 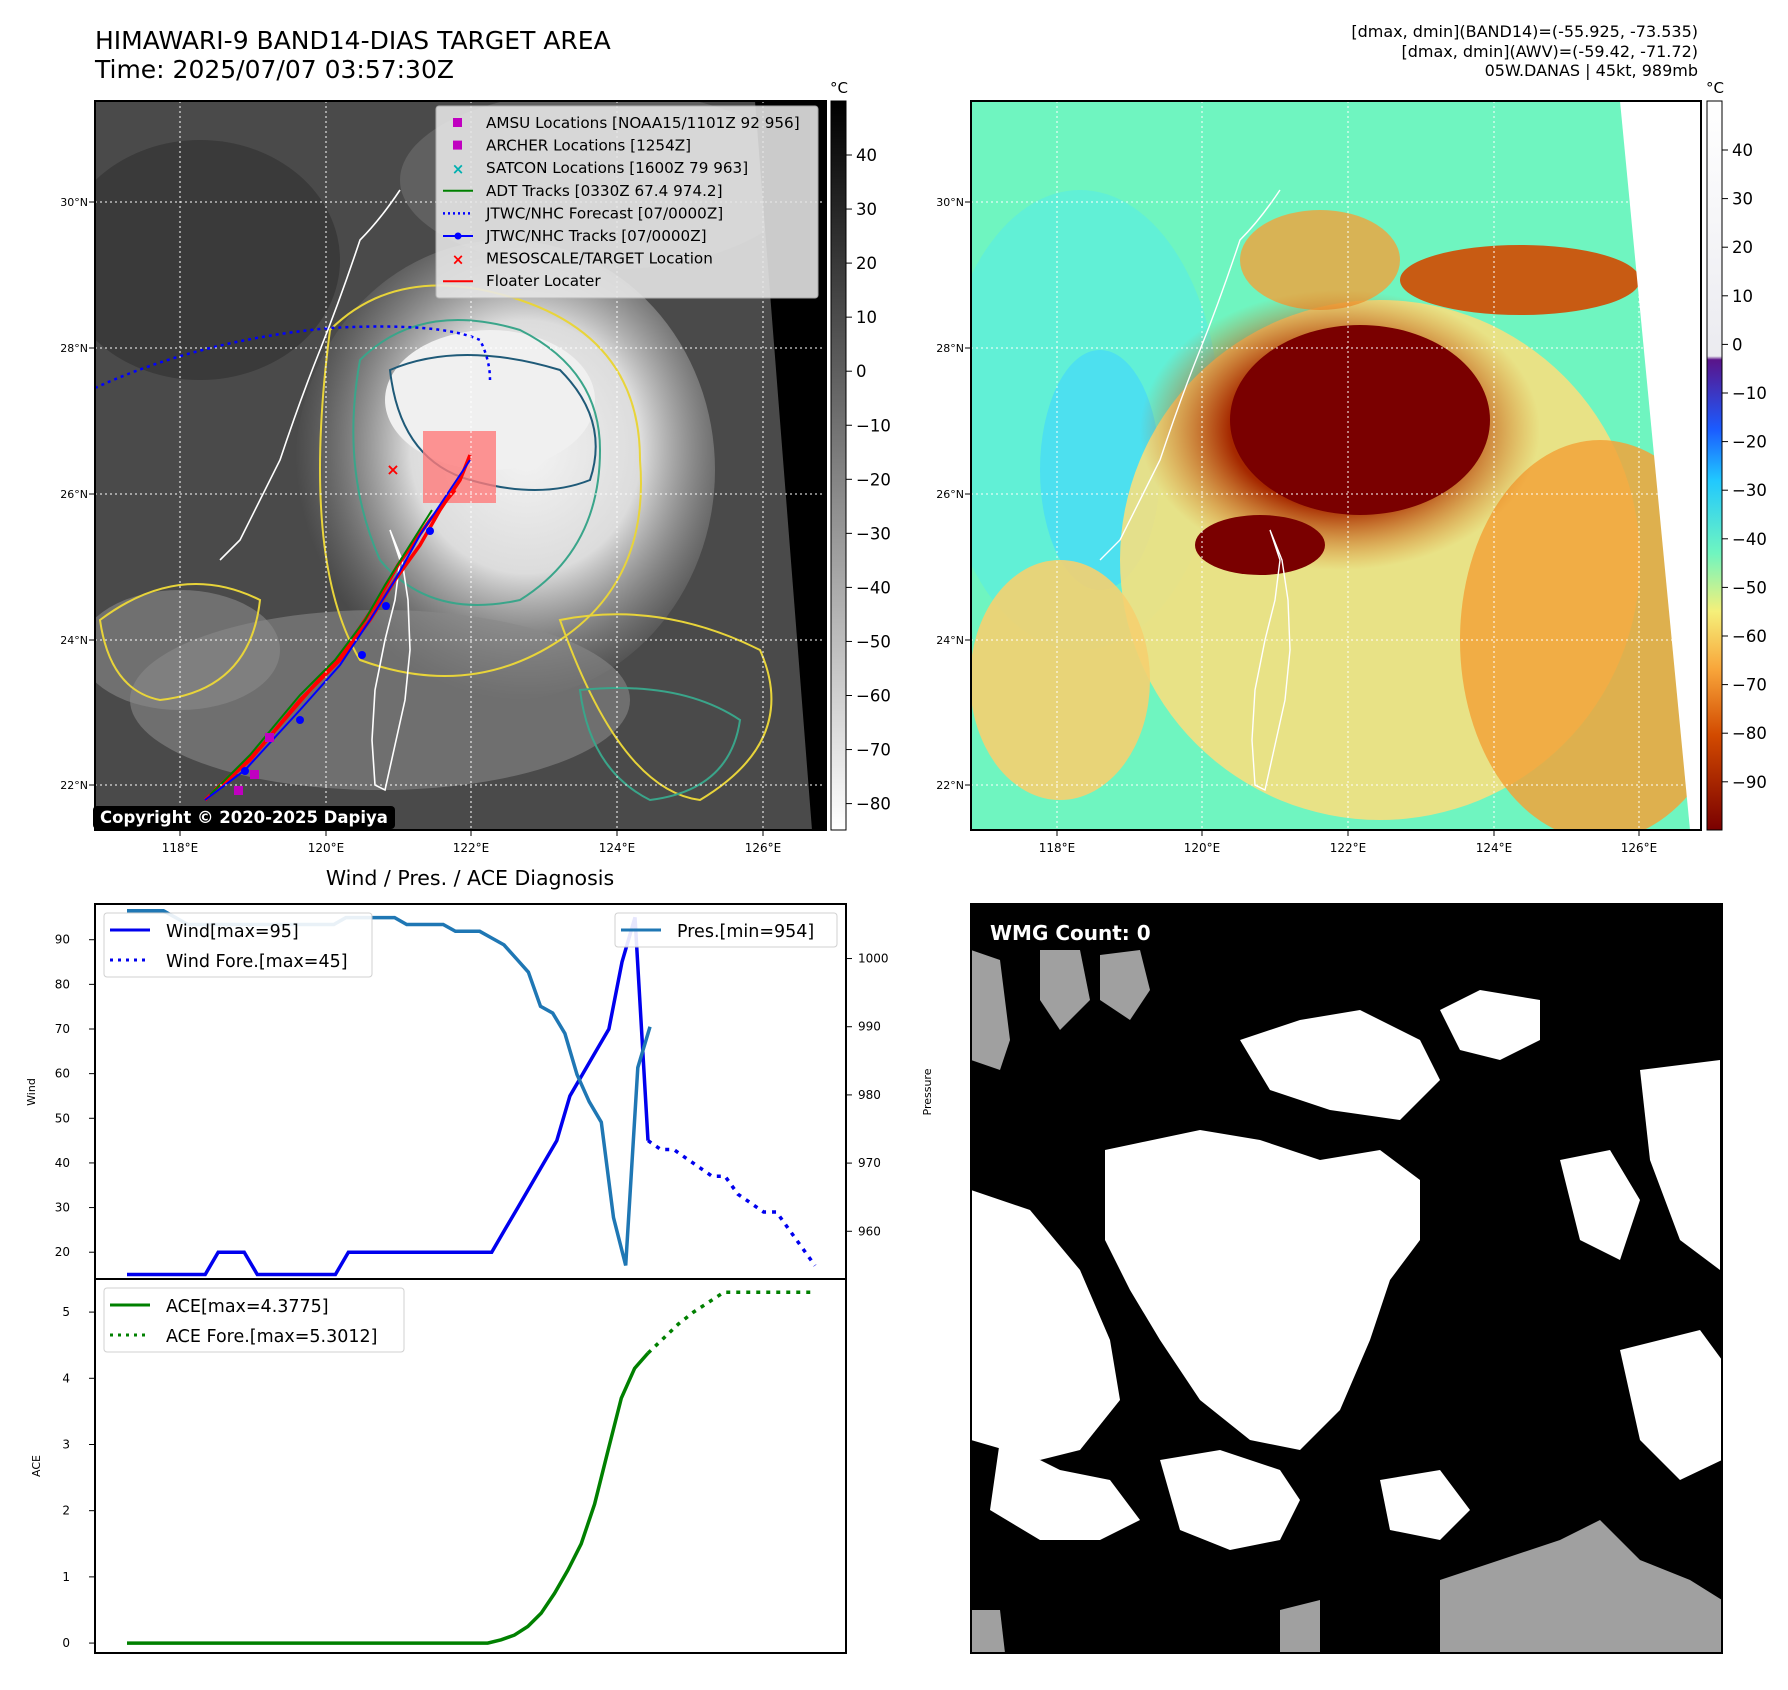 What do you see at coordinates (873, 959) in the screenshot?
I see `pressure-tick-label: 1000` at bounding box center [873, 959].